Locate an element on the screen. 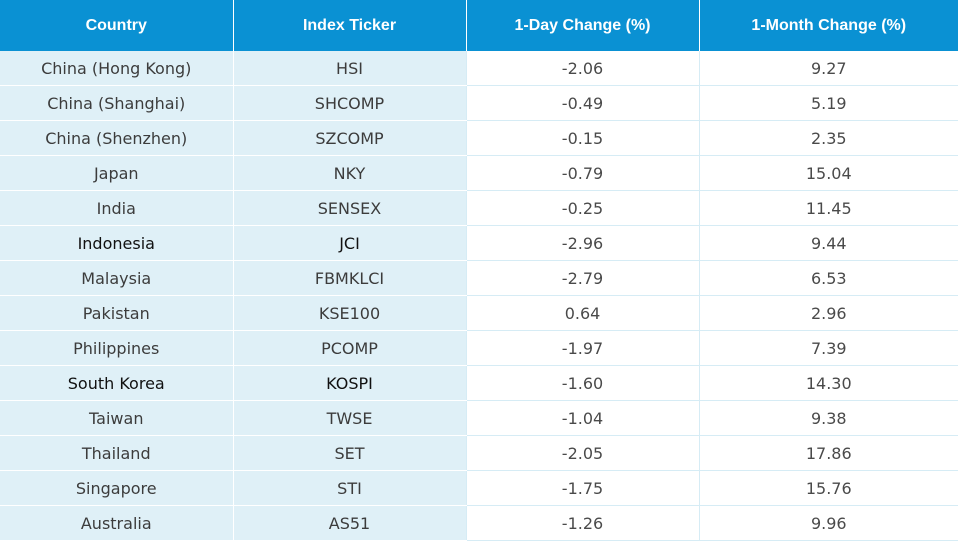  one-day-change-cell: -0.25 is located at coordinates (583, 208).